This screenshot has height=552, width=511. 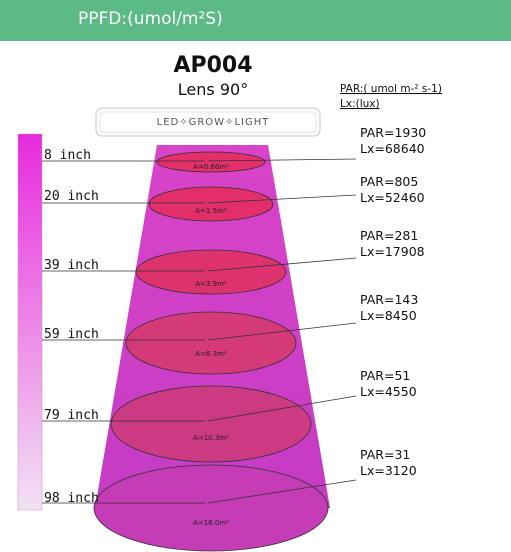 What do you see at coordinates (388, 315) in the screenshot?
I see `lx-value: Lx=8450` at bounding box center [388, 315].